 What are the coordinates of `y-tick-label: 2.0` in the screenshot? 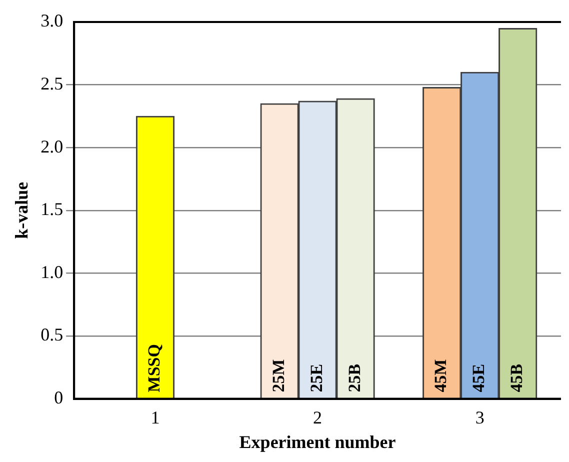 It's located at (52, 146).